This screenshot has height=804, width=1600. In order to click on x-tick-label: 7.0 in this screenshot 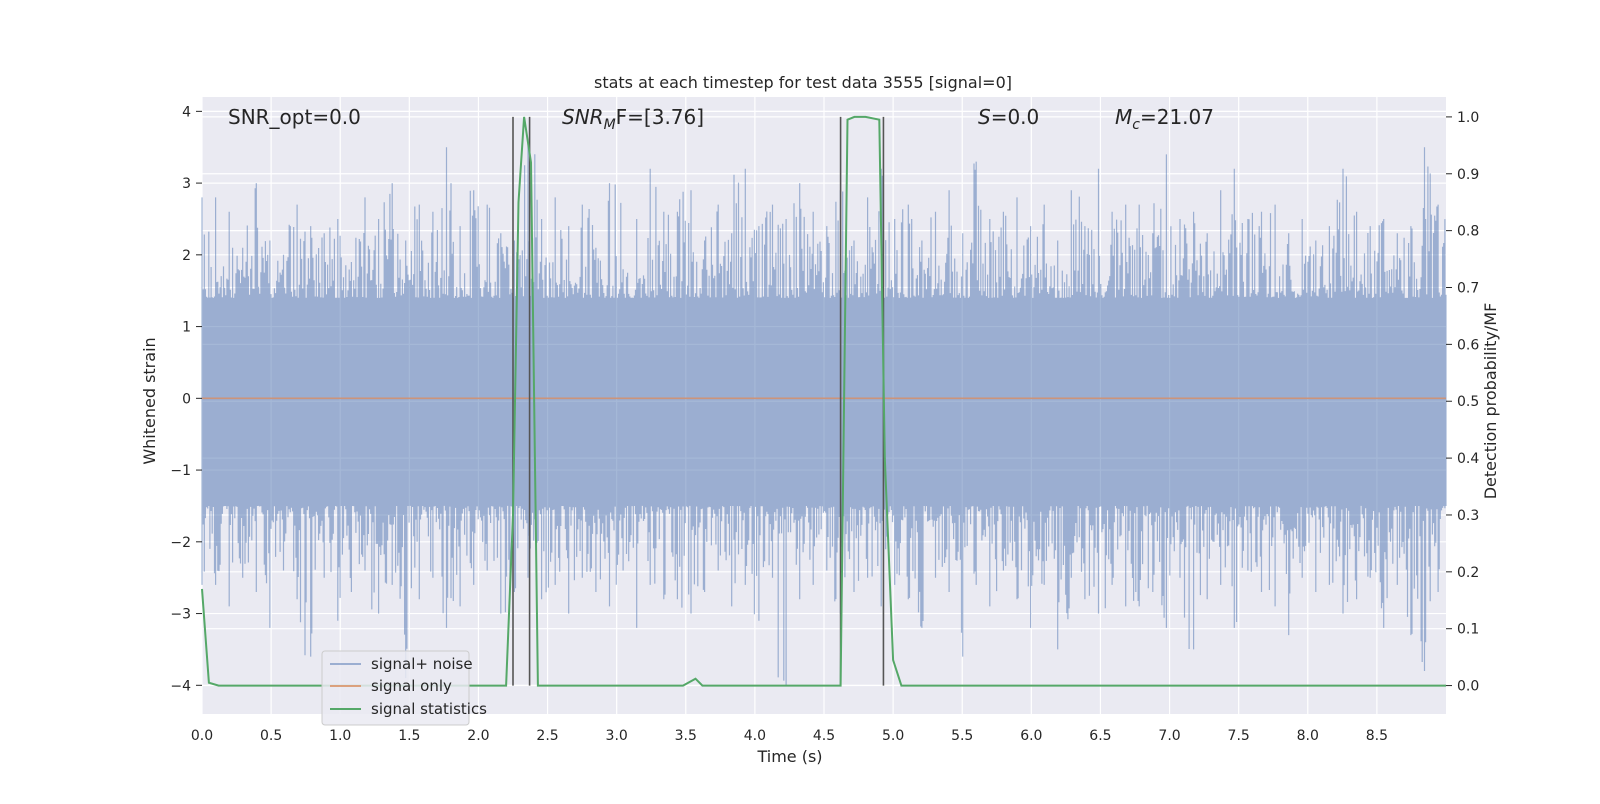, I will do `click(1169, 736)`.